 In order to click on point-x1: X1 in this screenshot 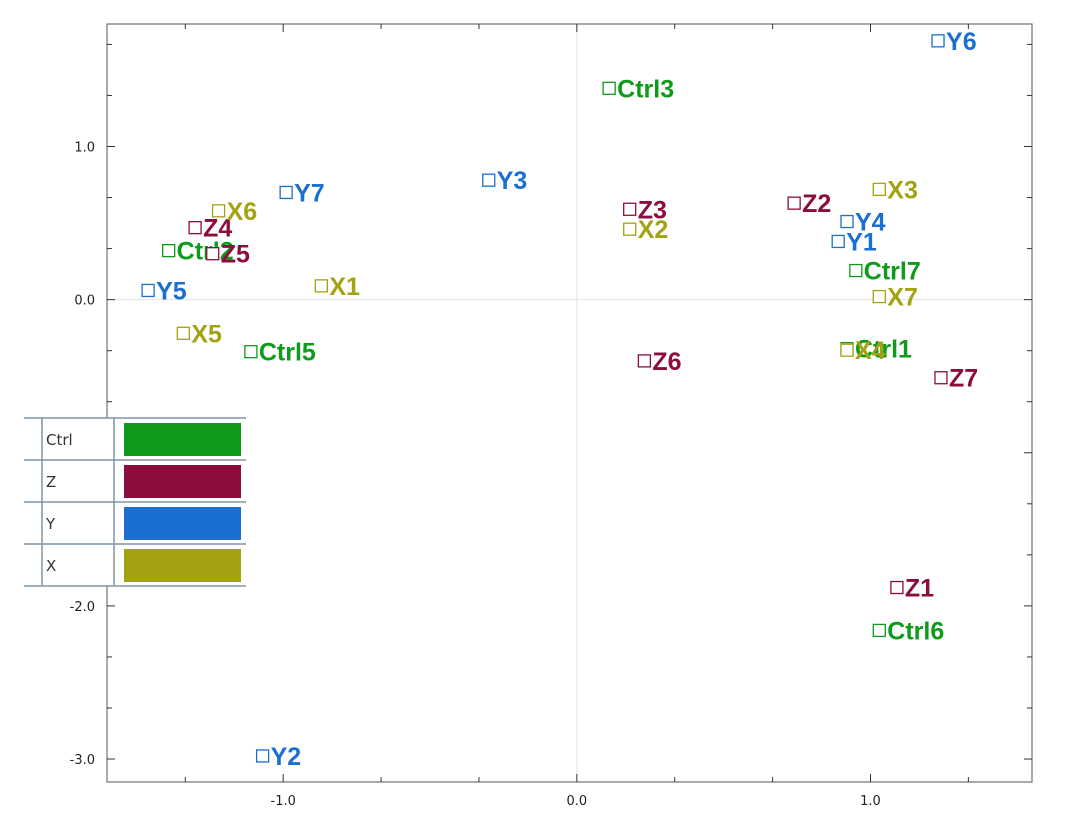, I will do `click(337, 287)`.